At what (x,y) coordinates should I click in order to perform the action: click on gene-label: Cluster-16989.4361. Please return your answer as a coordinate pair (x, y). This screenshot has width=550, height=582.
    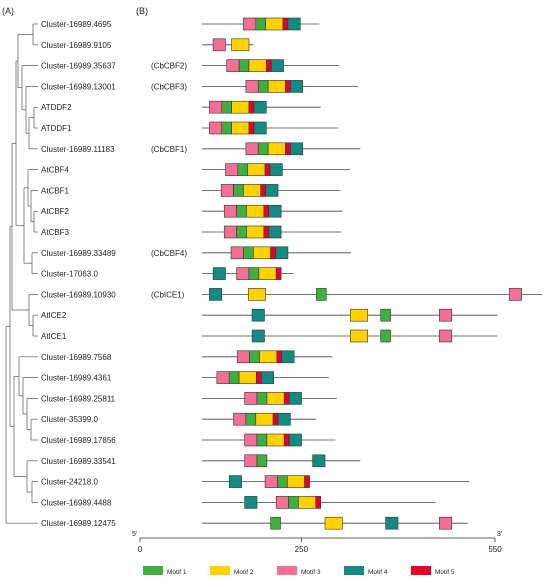
    Looking at the image, I should click on (76, 378).